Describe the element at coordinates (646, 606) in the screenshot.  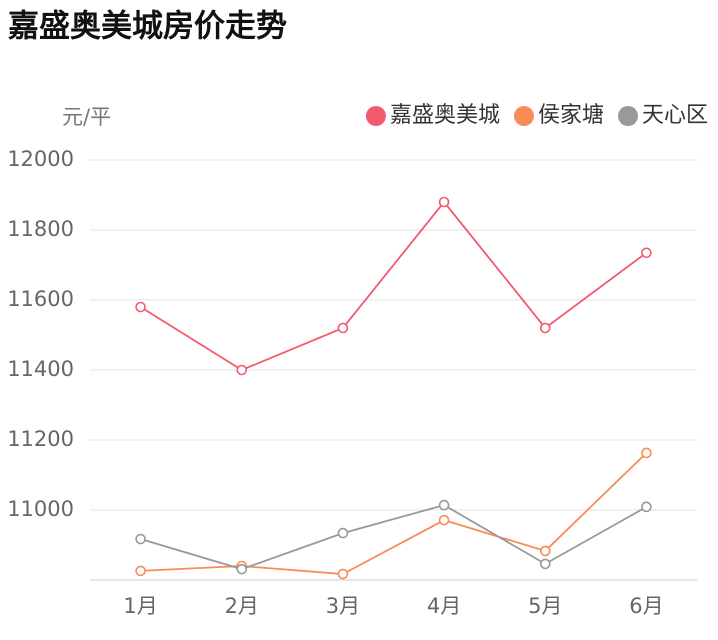
I see `x-tick-label: 6月` at that location.